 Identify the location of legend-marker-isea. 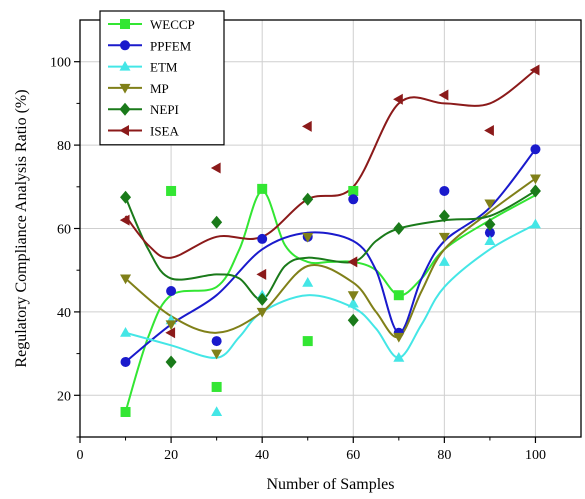
(124, 130).